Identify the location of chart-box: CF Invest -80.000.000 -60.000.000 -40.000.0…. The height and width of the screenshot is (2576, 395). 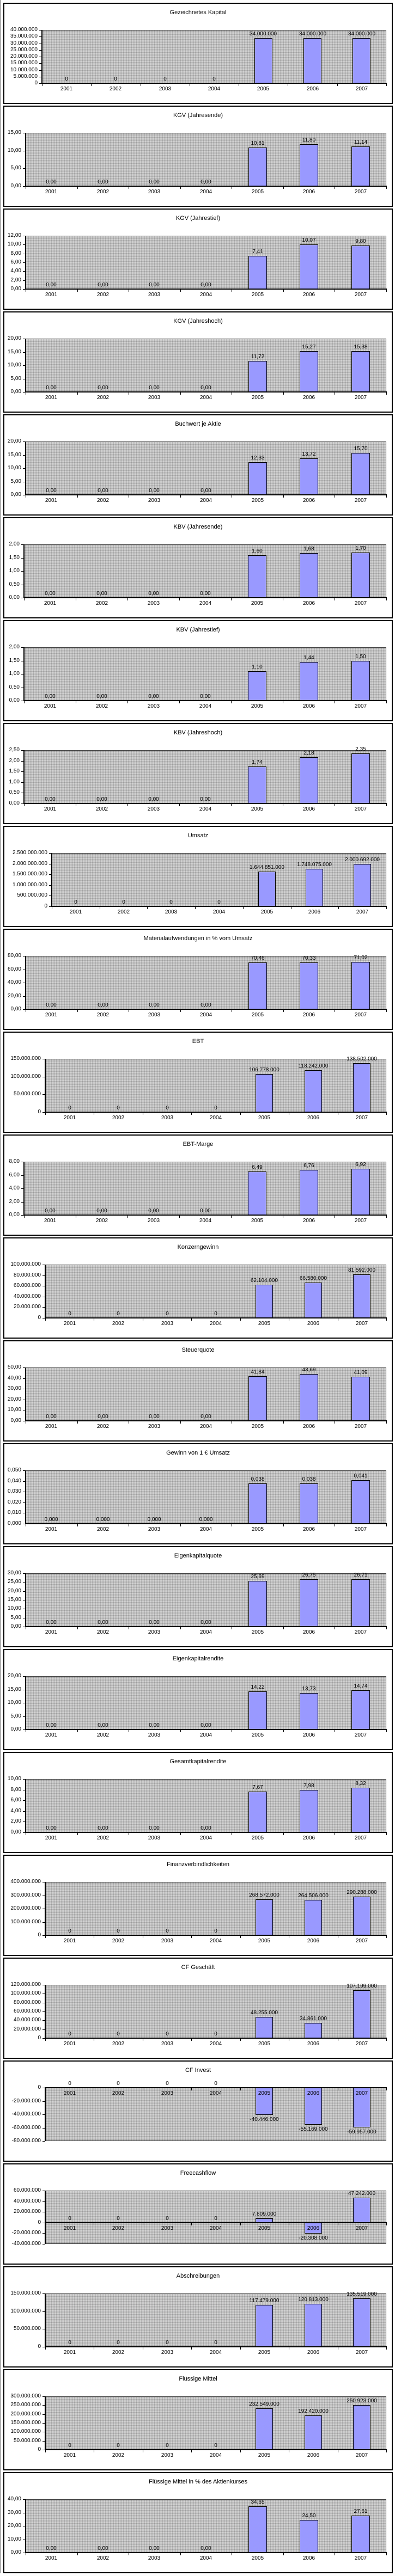
(198, 2111).